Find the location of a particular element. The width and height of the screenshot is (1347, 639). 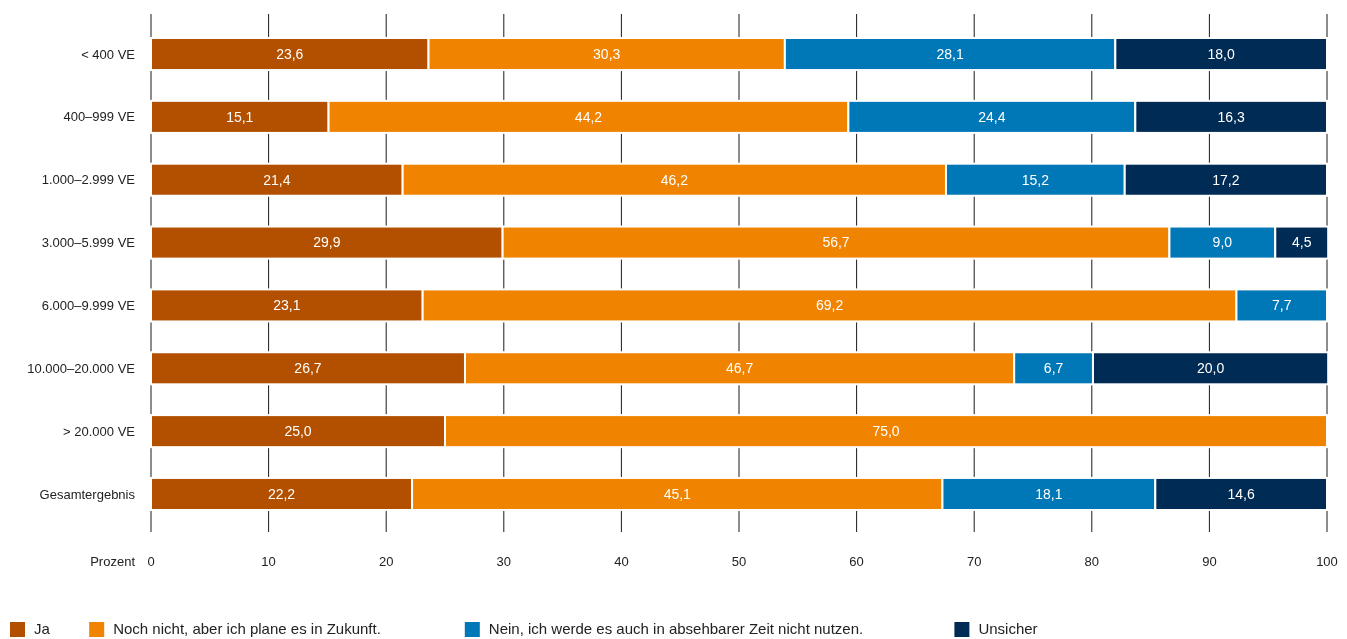

data-label: 16,3 is located at coordinates (1231, 116).